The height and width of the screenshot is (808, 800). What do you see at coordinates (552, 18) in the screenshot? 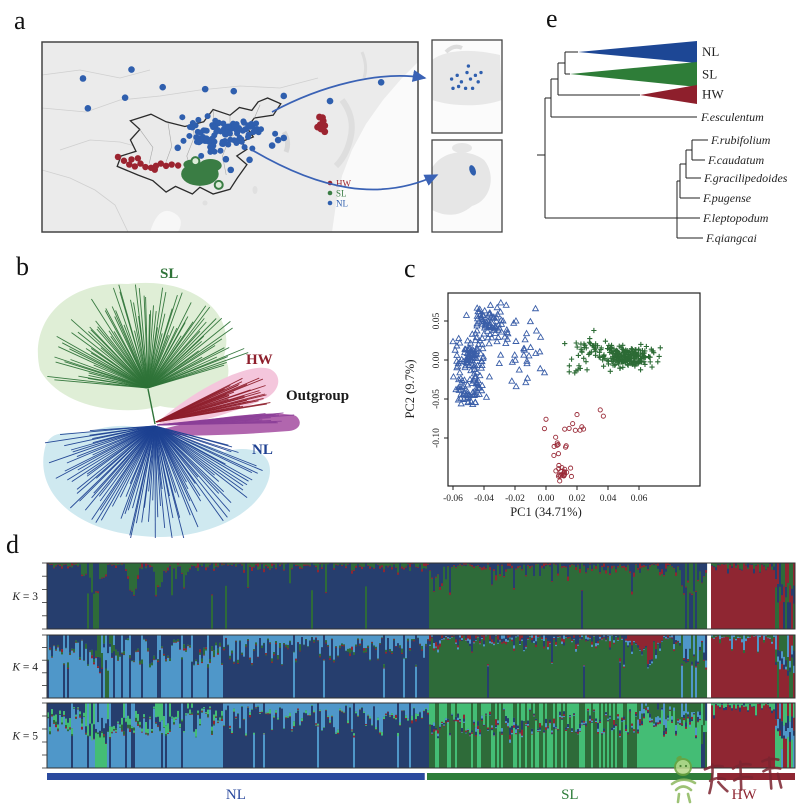
I see `panel-label-e: e` at bounding box center [552, 18].